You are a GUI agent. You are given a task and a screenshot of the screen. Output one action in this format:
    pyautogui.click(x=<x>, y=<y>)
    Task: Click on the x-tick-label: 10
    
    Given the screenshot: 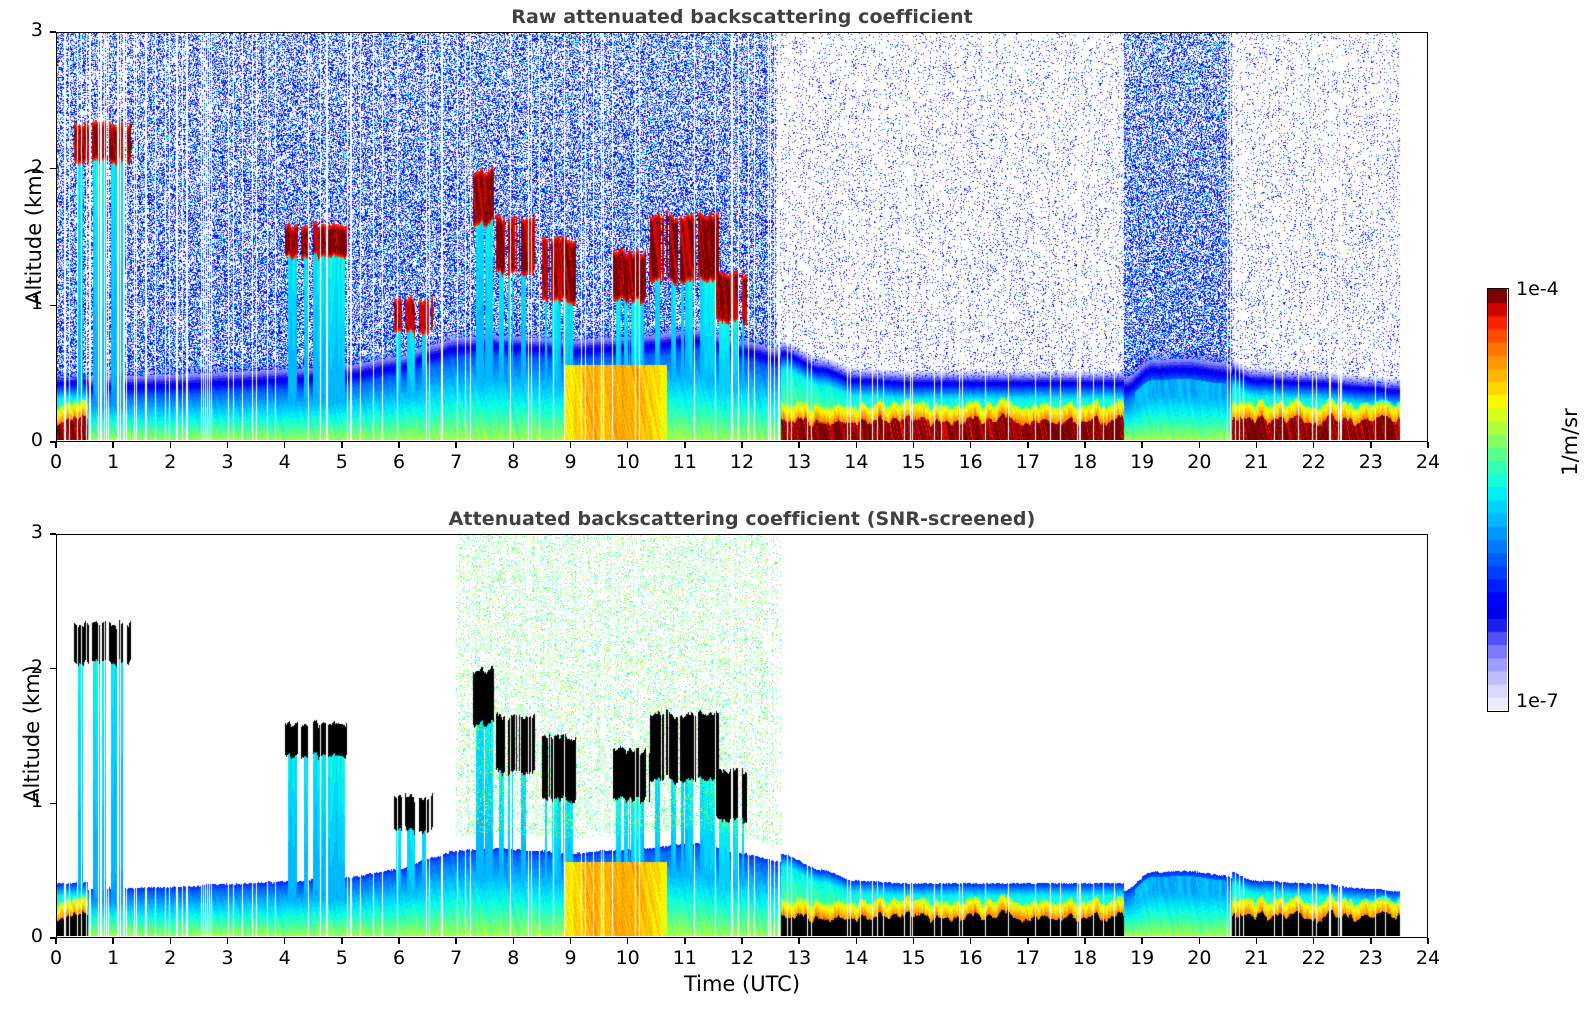 What is the action you would take?
    pyautogui.click(x=627, y=462)
    